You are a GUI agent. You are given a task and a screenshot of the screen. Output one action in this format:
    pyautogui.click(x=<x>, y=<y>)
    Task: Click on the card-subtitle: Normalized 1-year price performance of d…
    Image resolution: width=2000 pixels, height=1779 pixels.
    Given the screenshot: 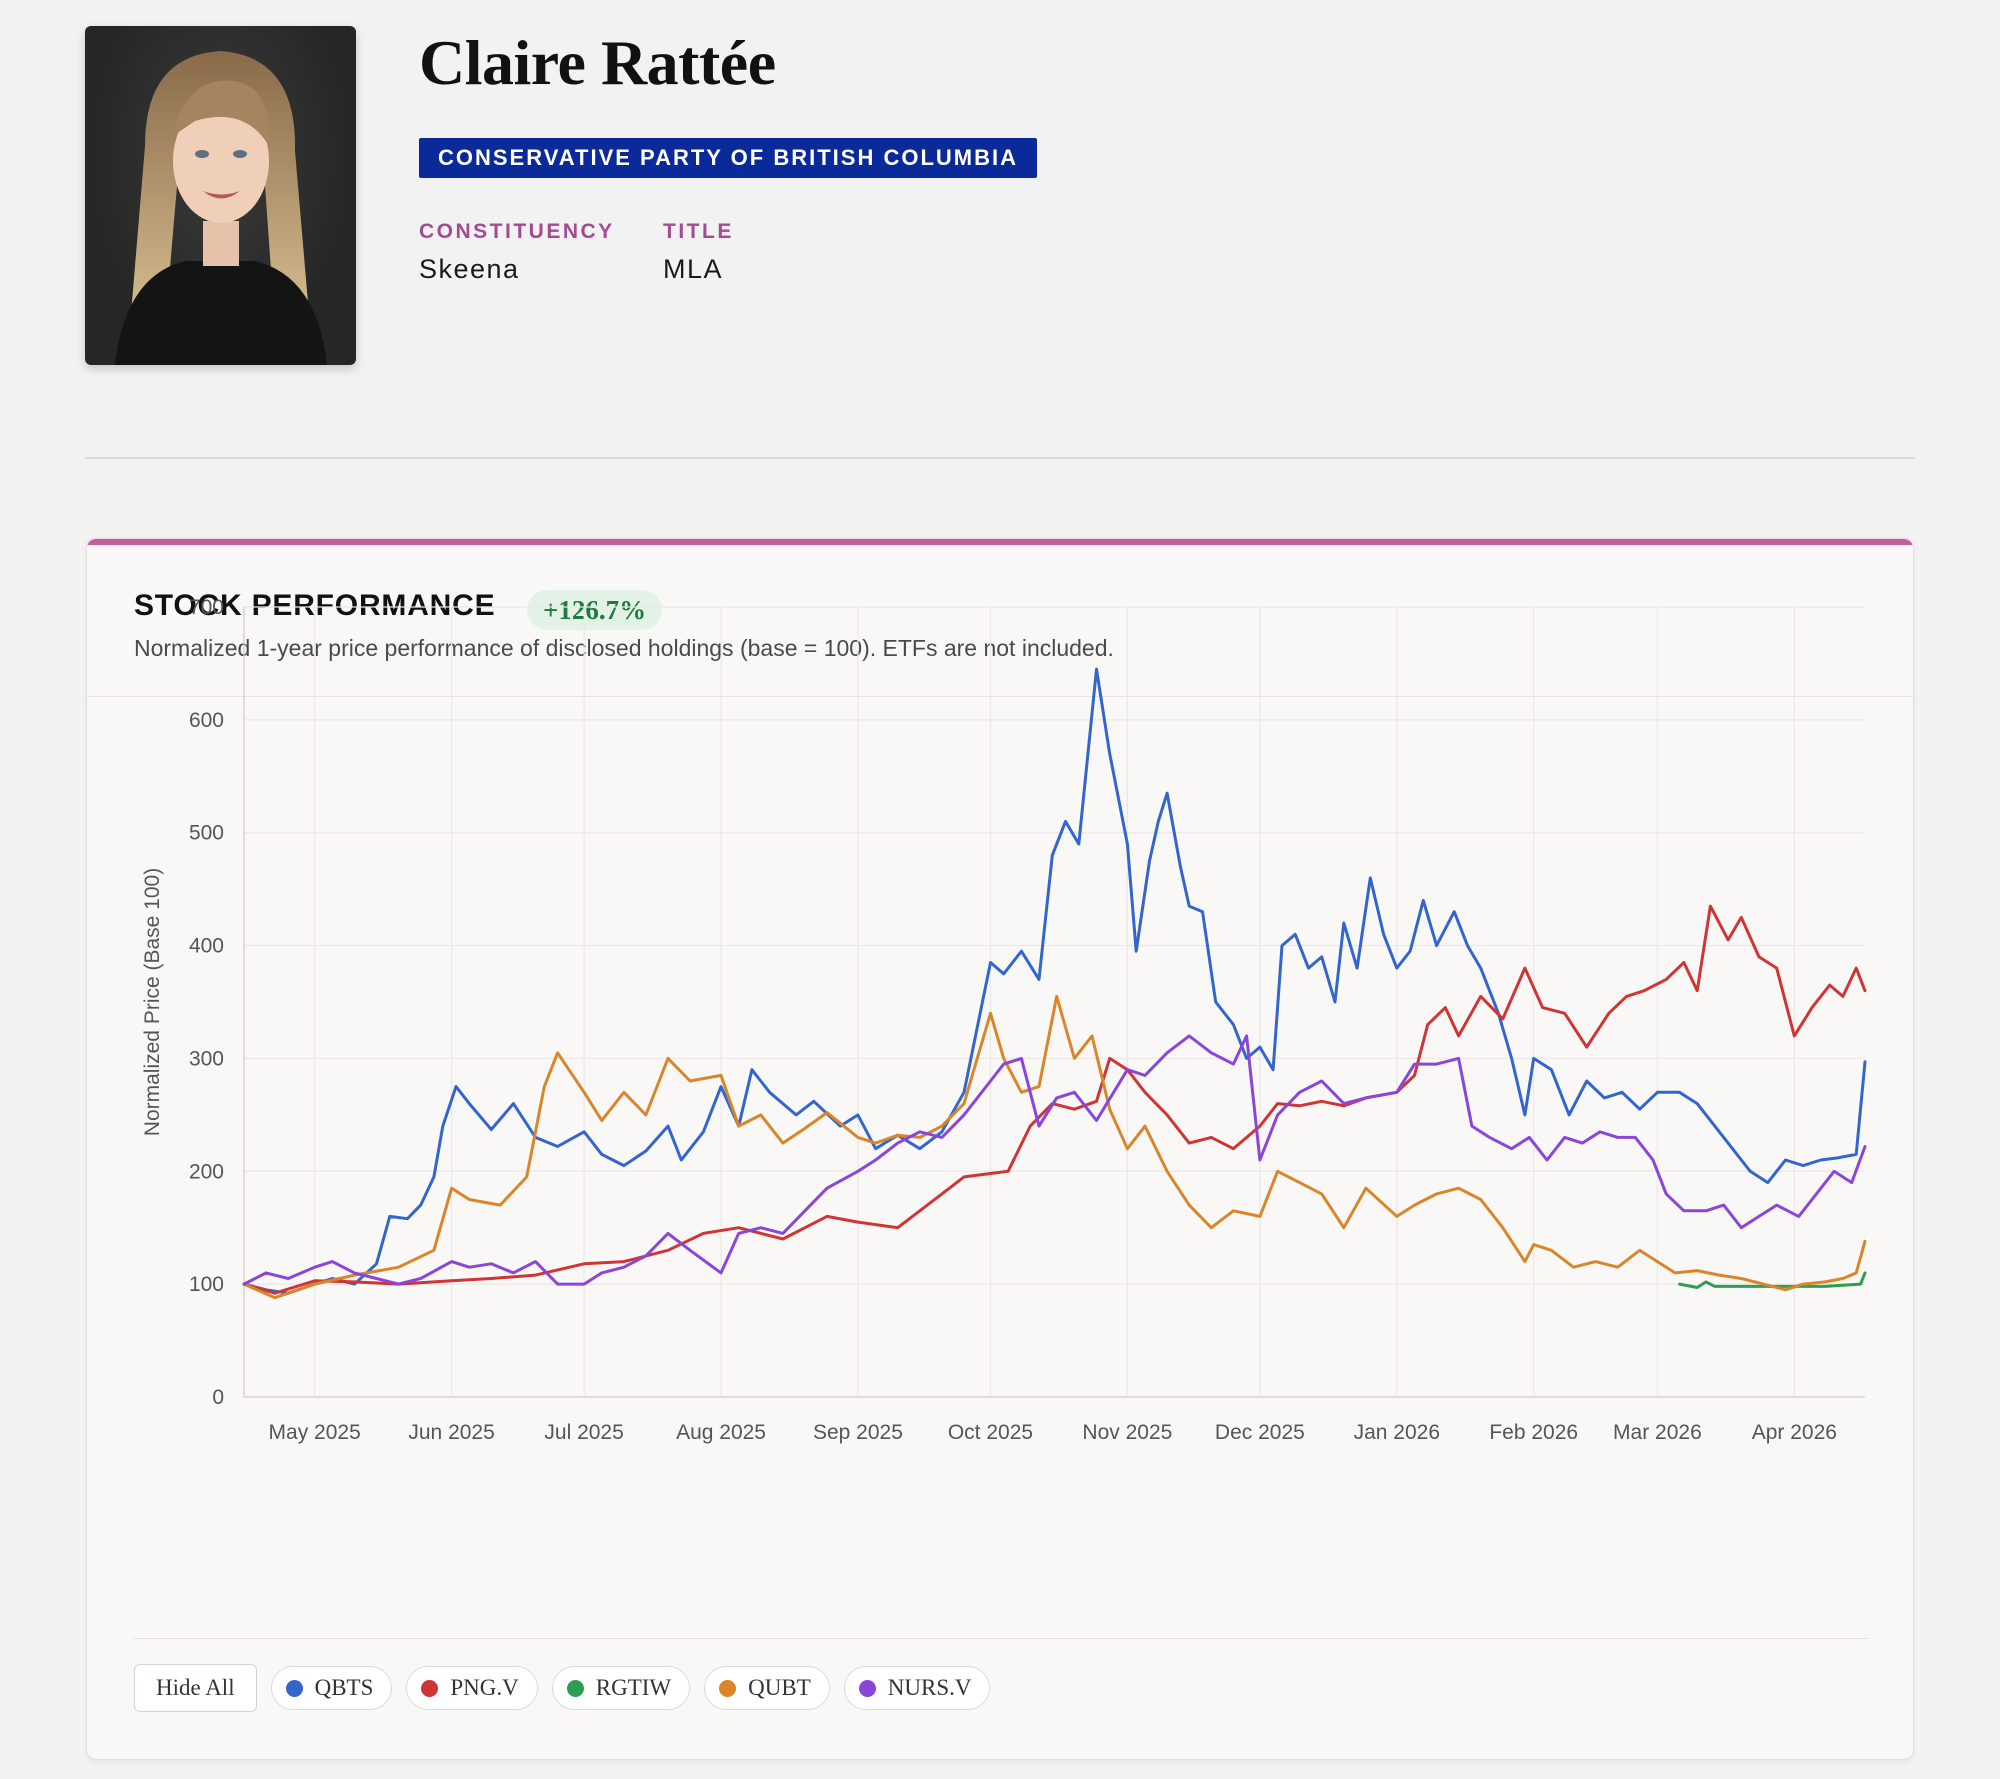 What is the action you would take?
    pyautogui.click(x=624, y=648)
    